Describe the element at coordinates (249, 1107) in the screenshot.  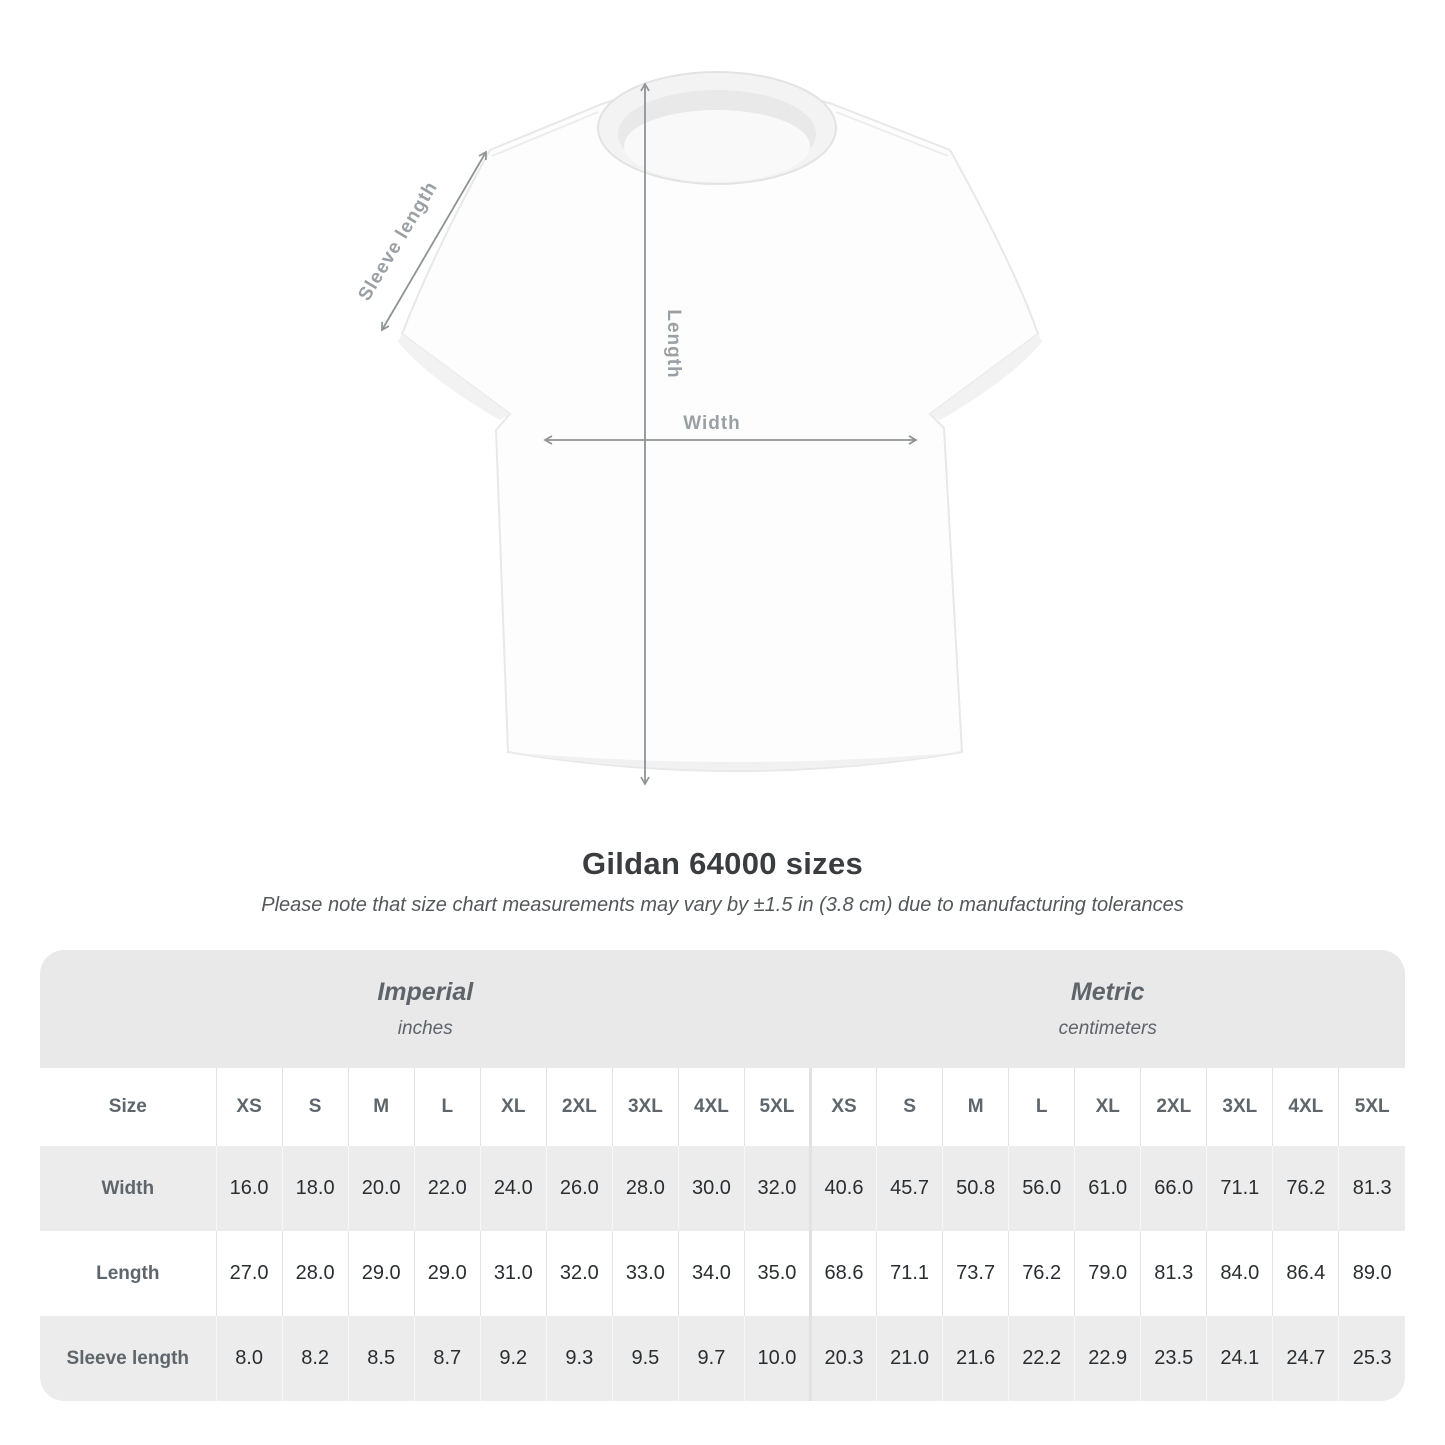
I see `imperial-size-header-xs: XS` at that location.